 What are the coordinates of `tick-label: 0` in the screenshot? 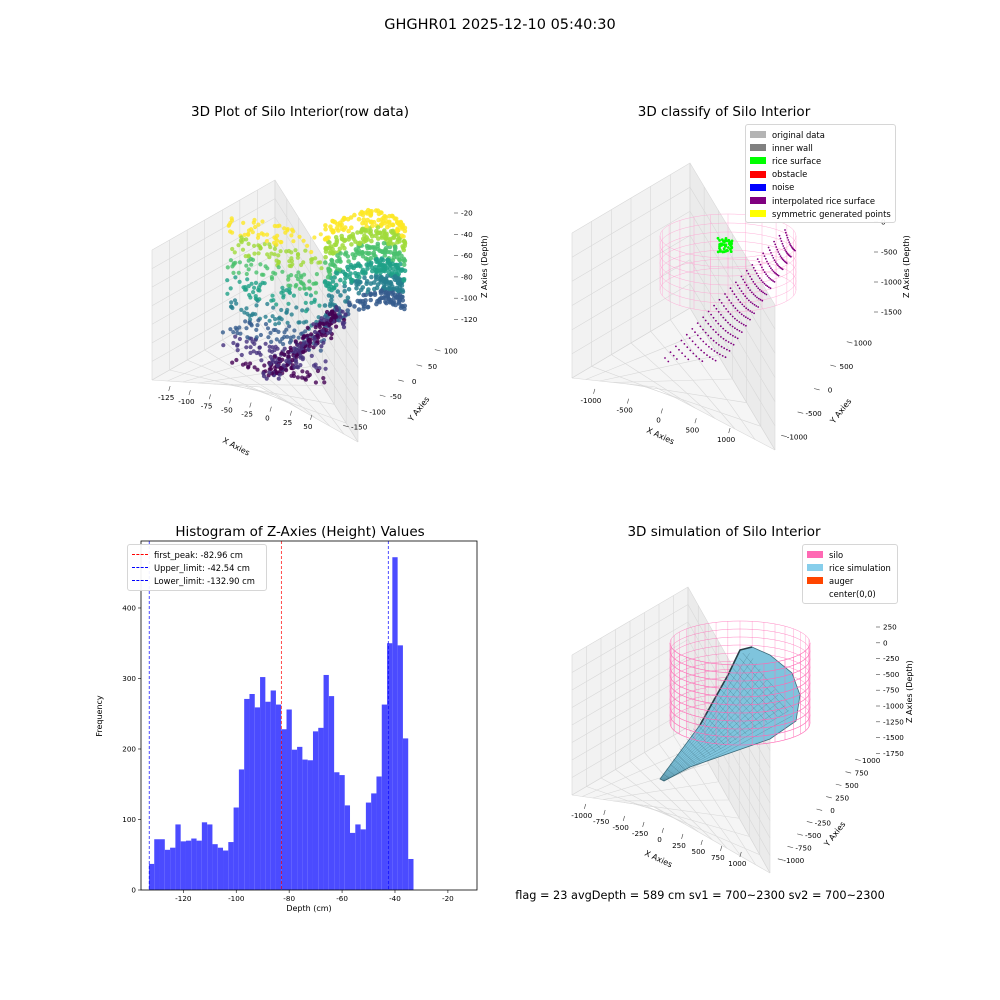 It's located at (885, 642).